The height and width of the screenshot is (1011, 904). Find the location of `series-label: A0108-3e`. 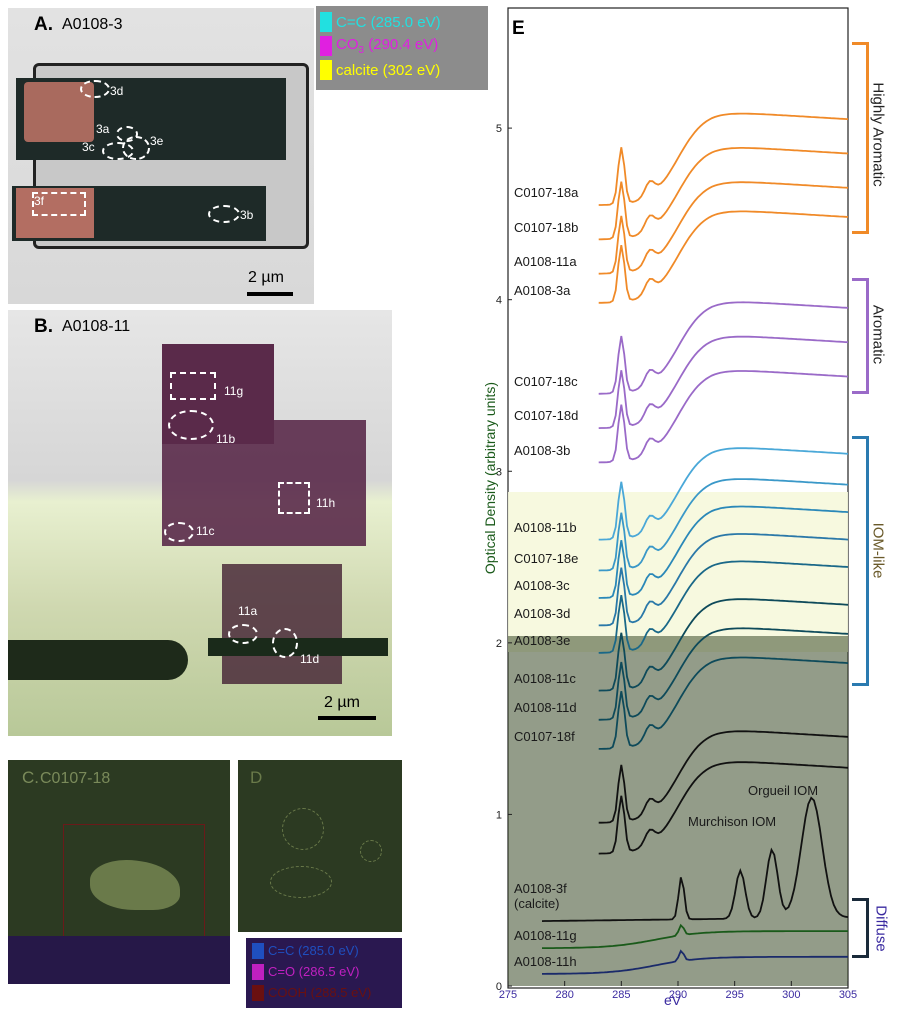

series-label: A0108-3e is located at coordinates (542, 641).